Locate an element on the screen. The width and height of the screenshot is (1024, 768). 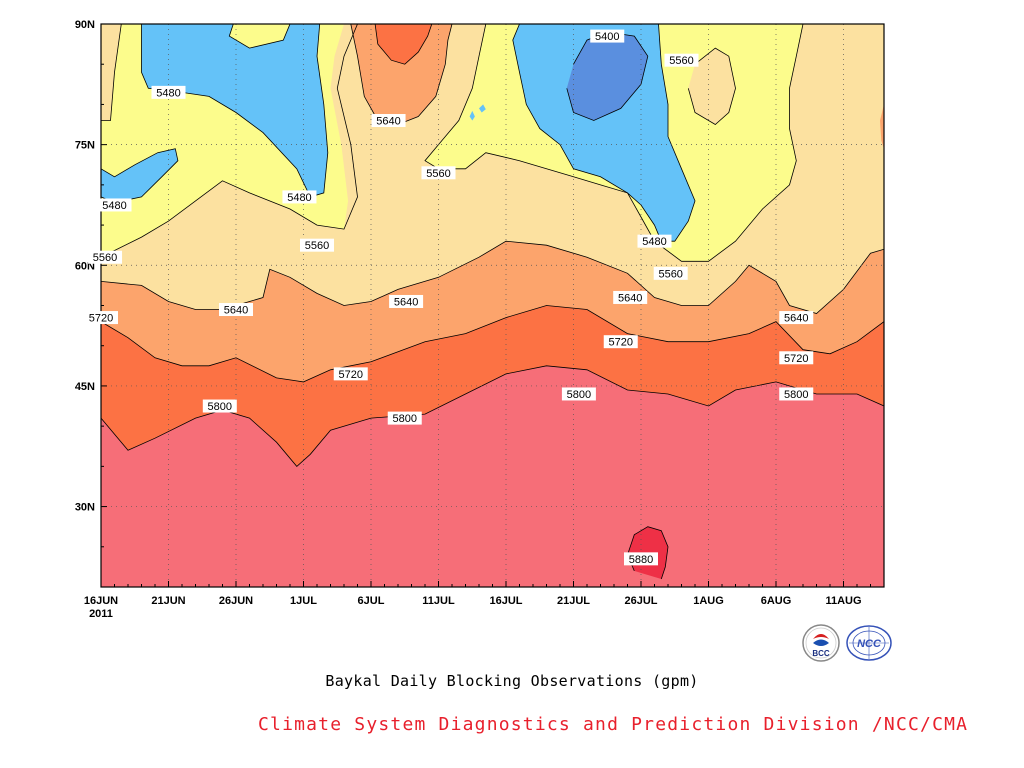
ncc-logo: NCC is located at coordinates (869, 643).